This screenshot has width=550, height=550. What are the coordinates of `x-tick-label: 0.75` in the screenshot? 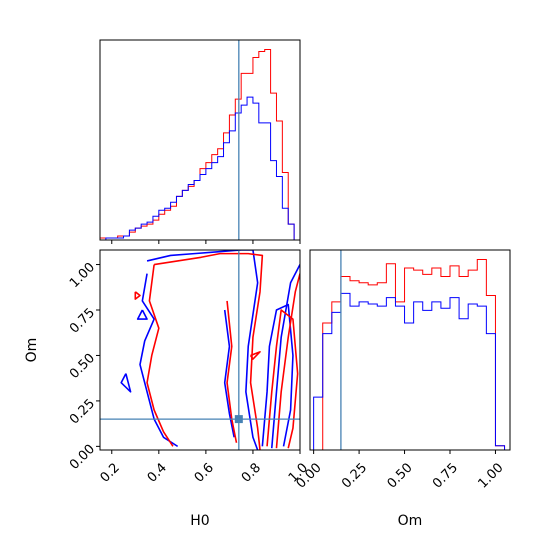 It's located at (445, 475).